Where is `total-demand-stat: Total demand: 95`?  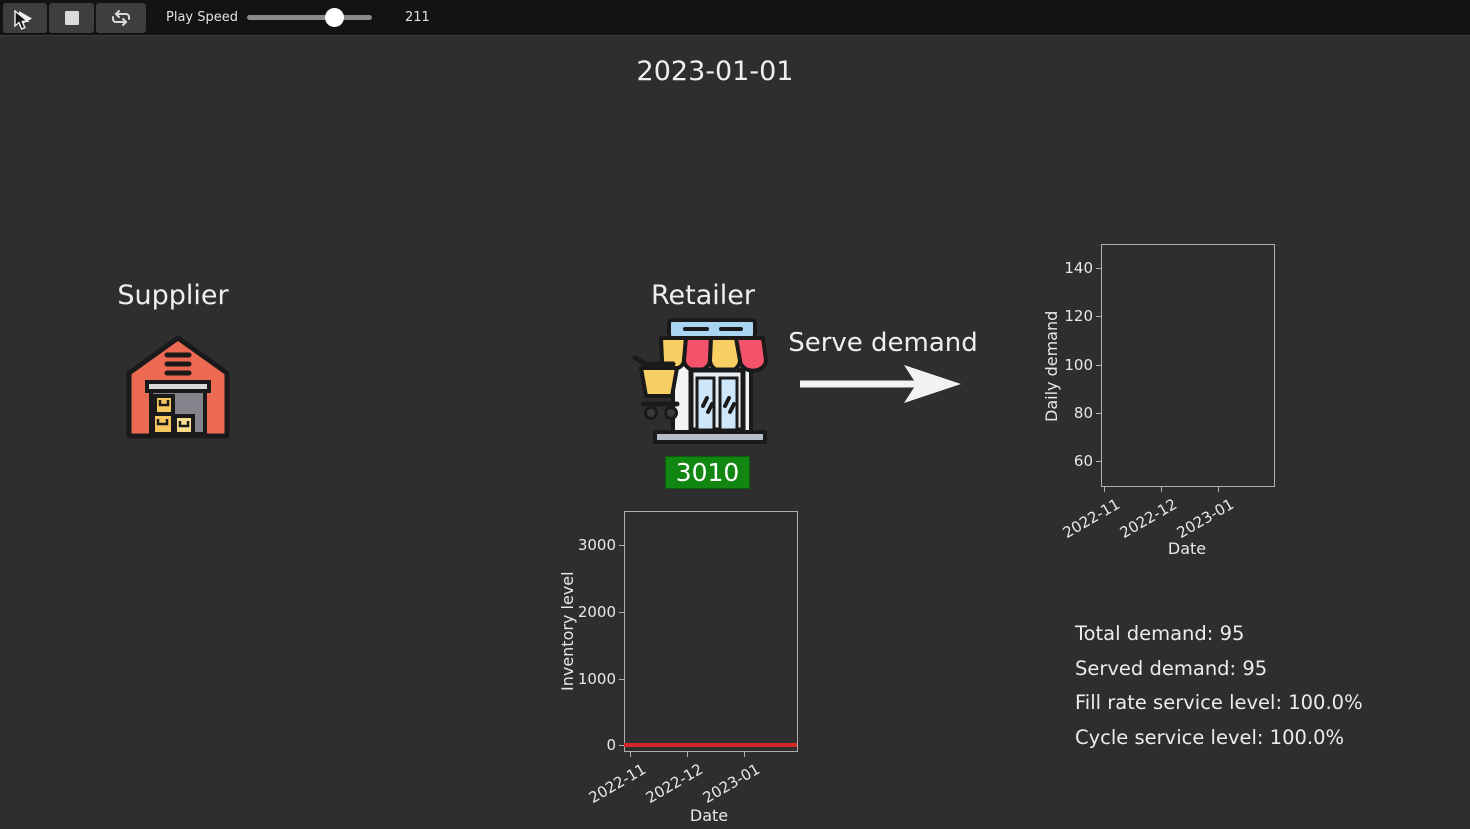 total-demand-stat: Total demand: 95 is located at coordinates (1160, 633).